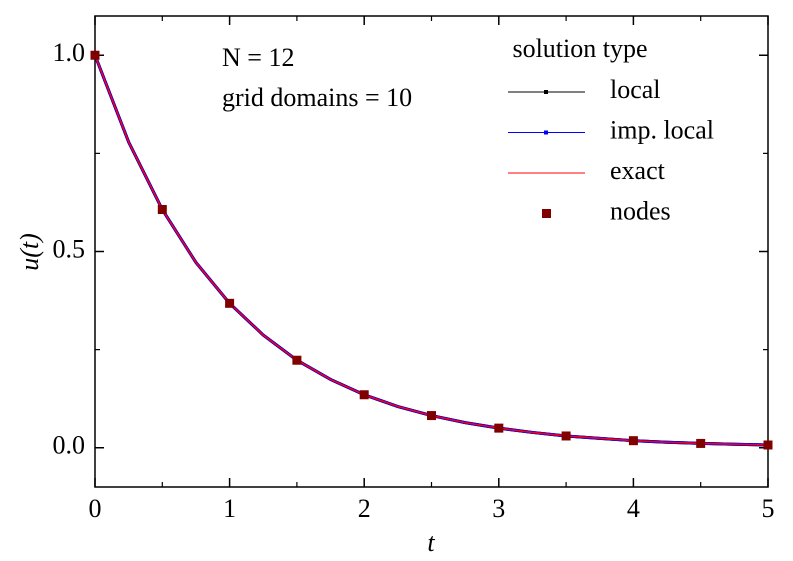  I want to click on y-tick-label: 1.0, so click(69, 52).